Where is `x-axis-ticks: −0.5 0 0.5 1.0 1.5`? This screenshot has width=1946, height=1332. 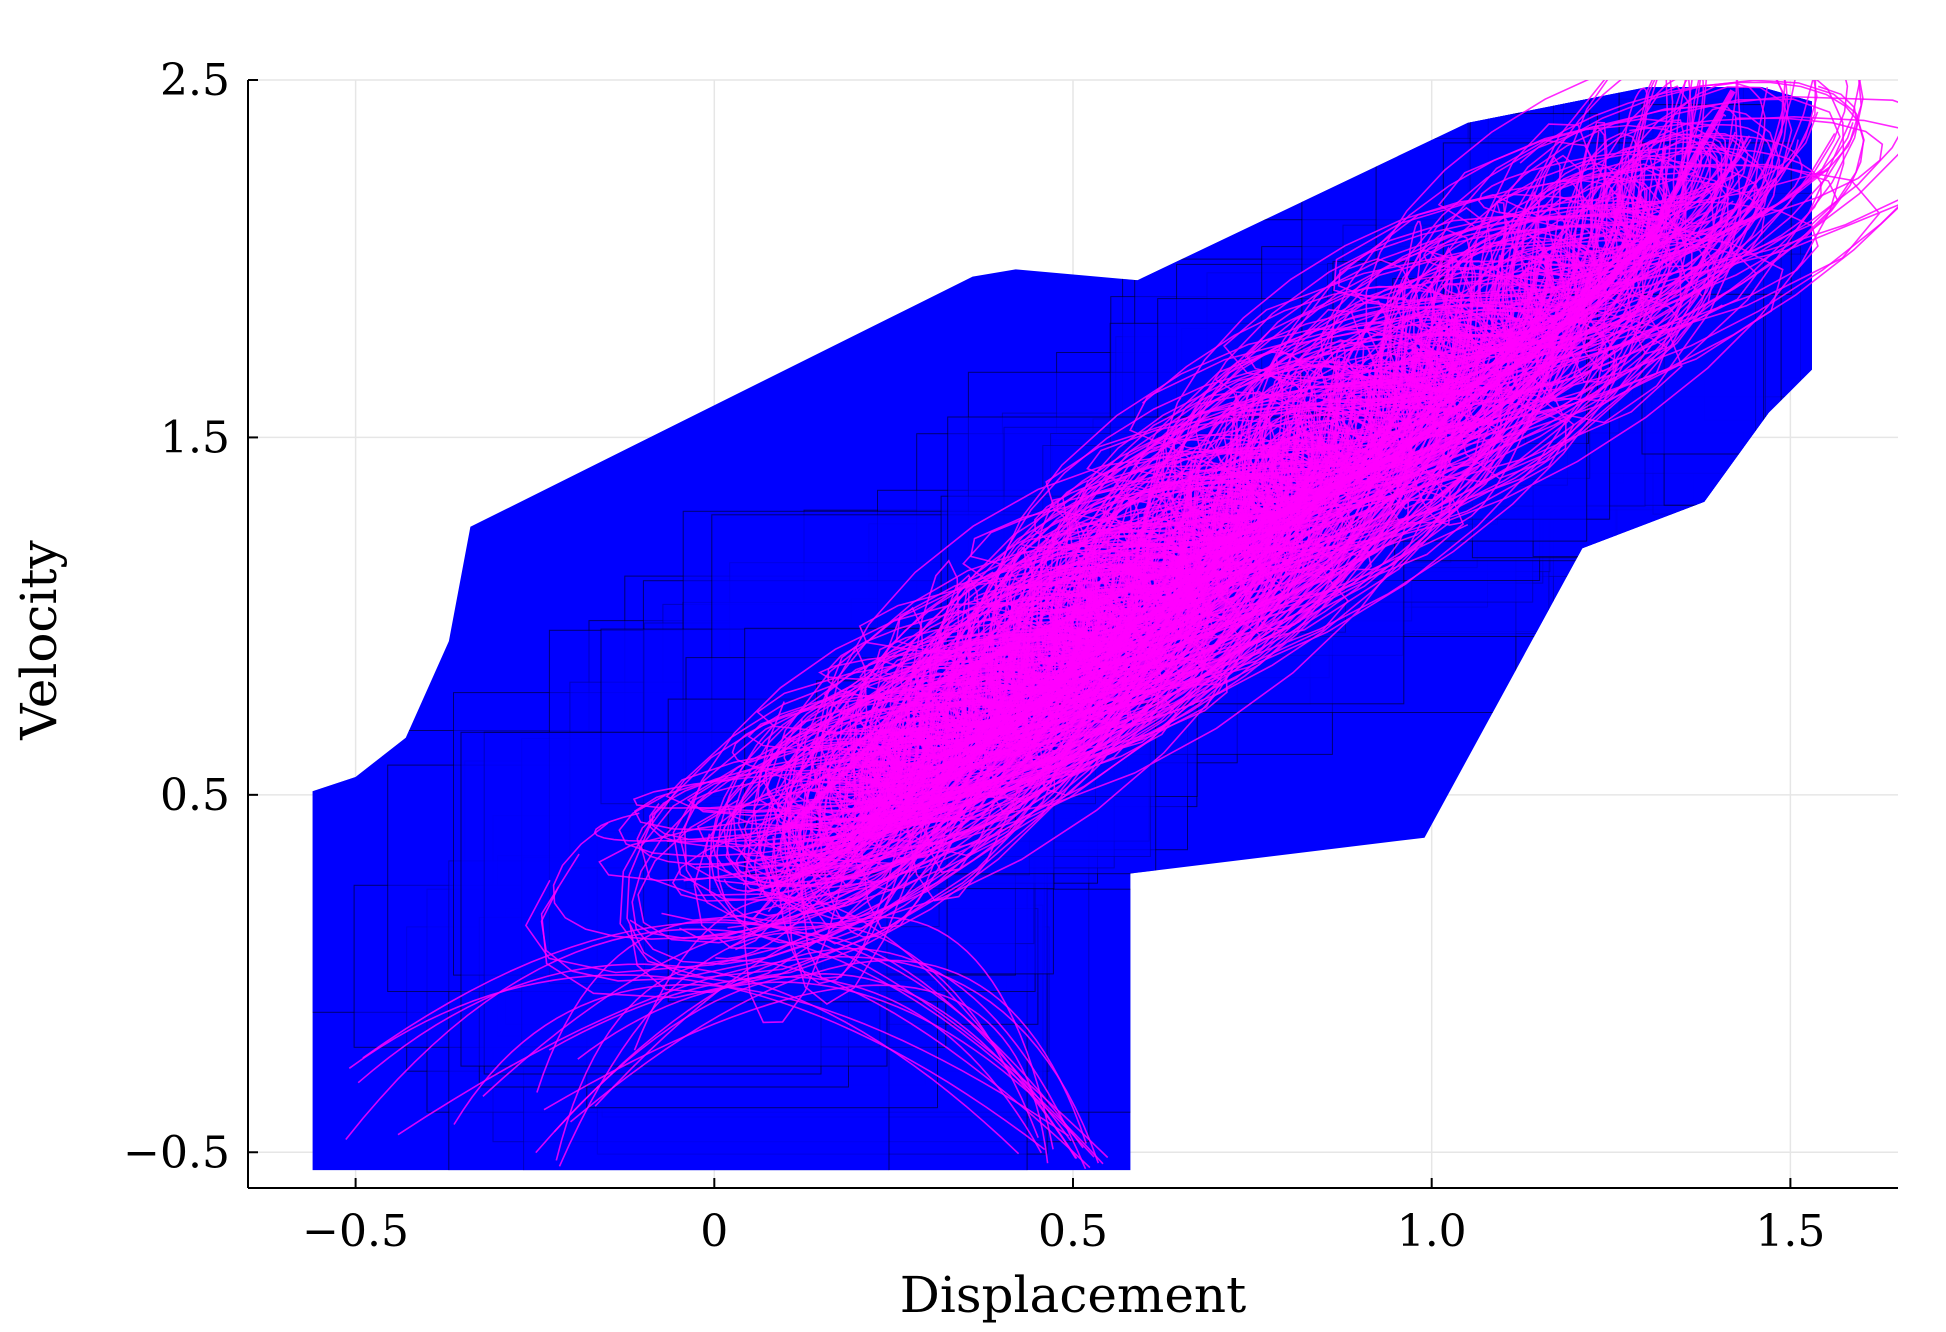 x-axis-ticks: −0.5 0 0.5 1.0 1.5 is located at coordinates (1063, 1217).